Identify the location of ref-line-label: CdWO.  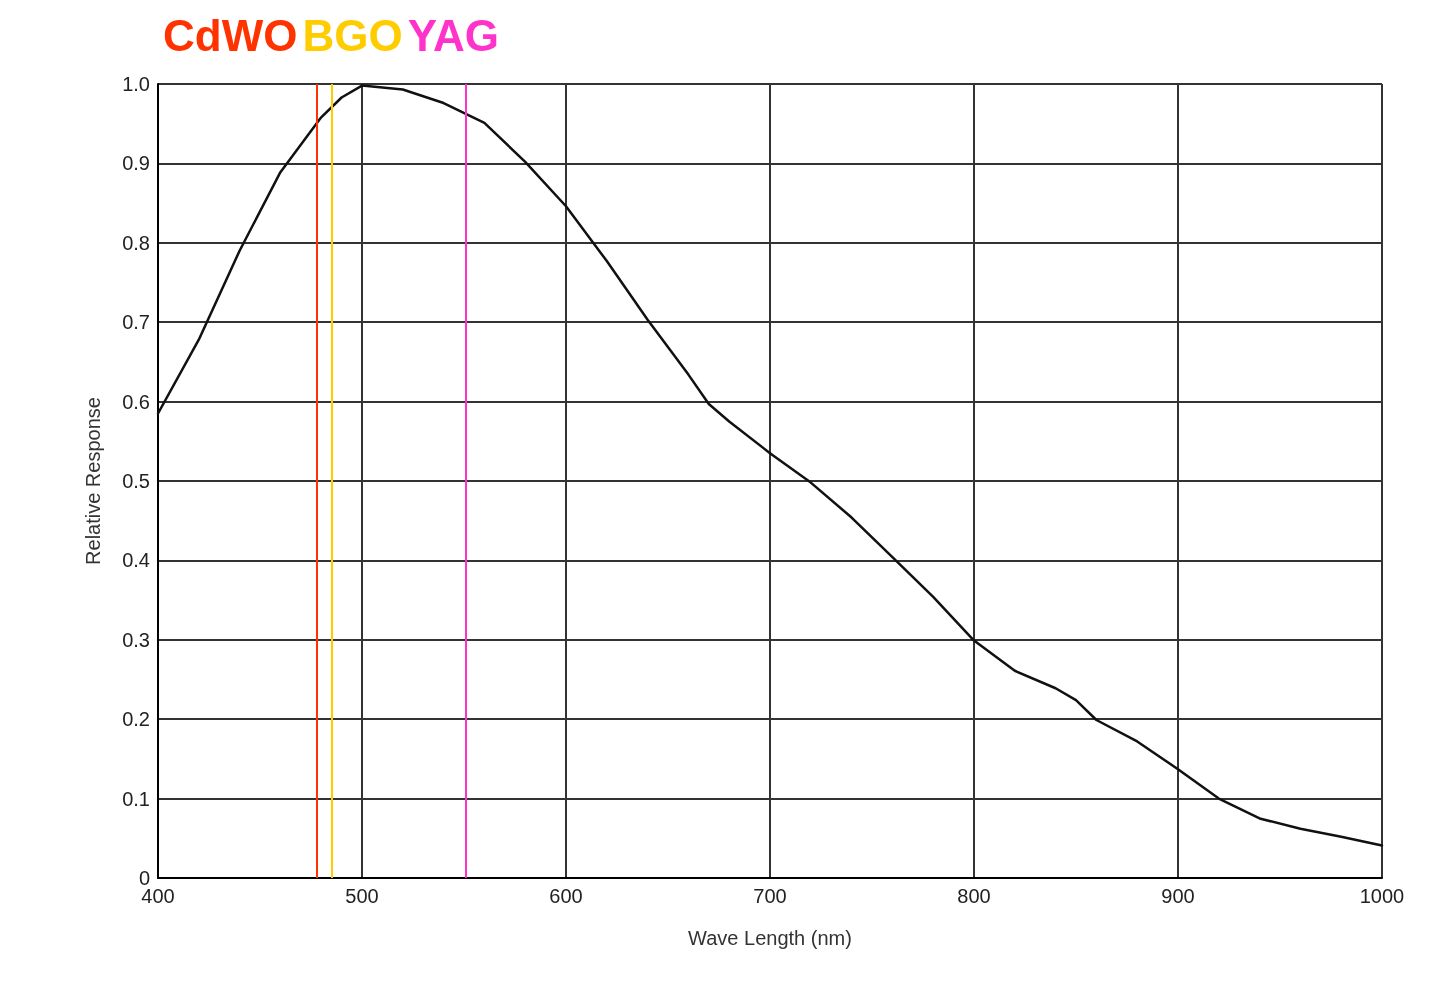
(230, 35).